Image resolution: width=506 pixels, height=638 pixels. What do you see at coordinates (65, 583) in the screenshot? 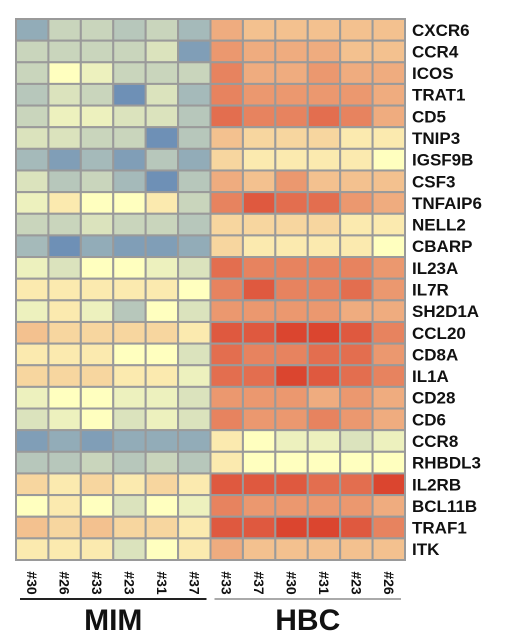
I see `column-label-1: #26` at bounding box center [65, 583].